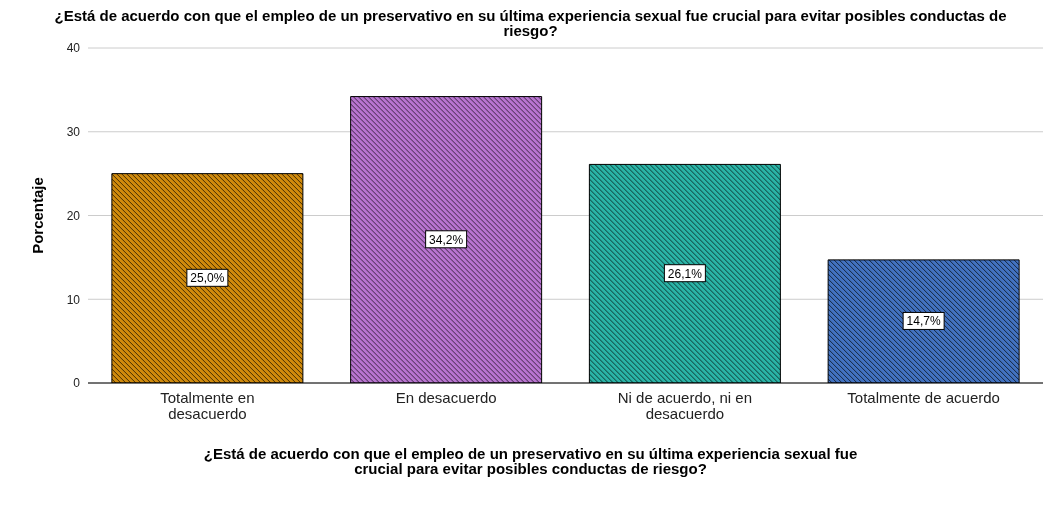 Image resolution: width=1061 pixels, height=530 pixels. Describe the element at coordinates (923, 397) in the screenshot. I see `x-tick-label: Totalmente de acuerdo` at that location.